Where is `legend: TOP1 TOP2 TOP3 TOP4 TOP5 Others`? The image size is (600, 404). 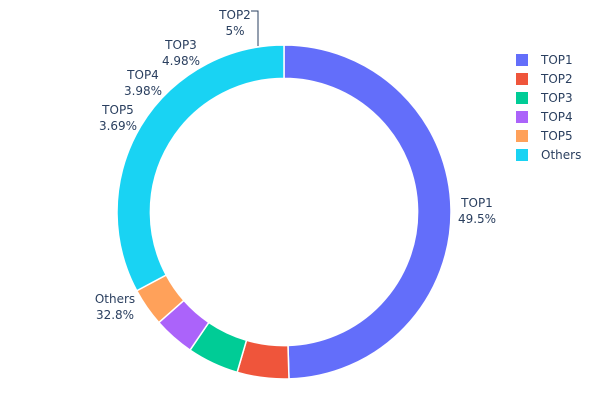 legend: TOP1 TOP2 TOP3 TOP4 TOP5 Others is located at coordinates (548, 107).